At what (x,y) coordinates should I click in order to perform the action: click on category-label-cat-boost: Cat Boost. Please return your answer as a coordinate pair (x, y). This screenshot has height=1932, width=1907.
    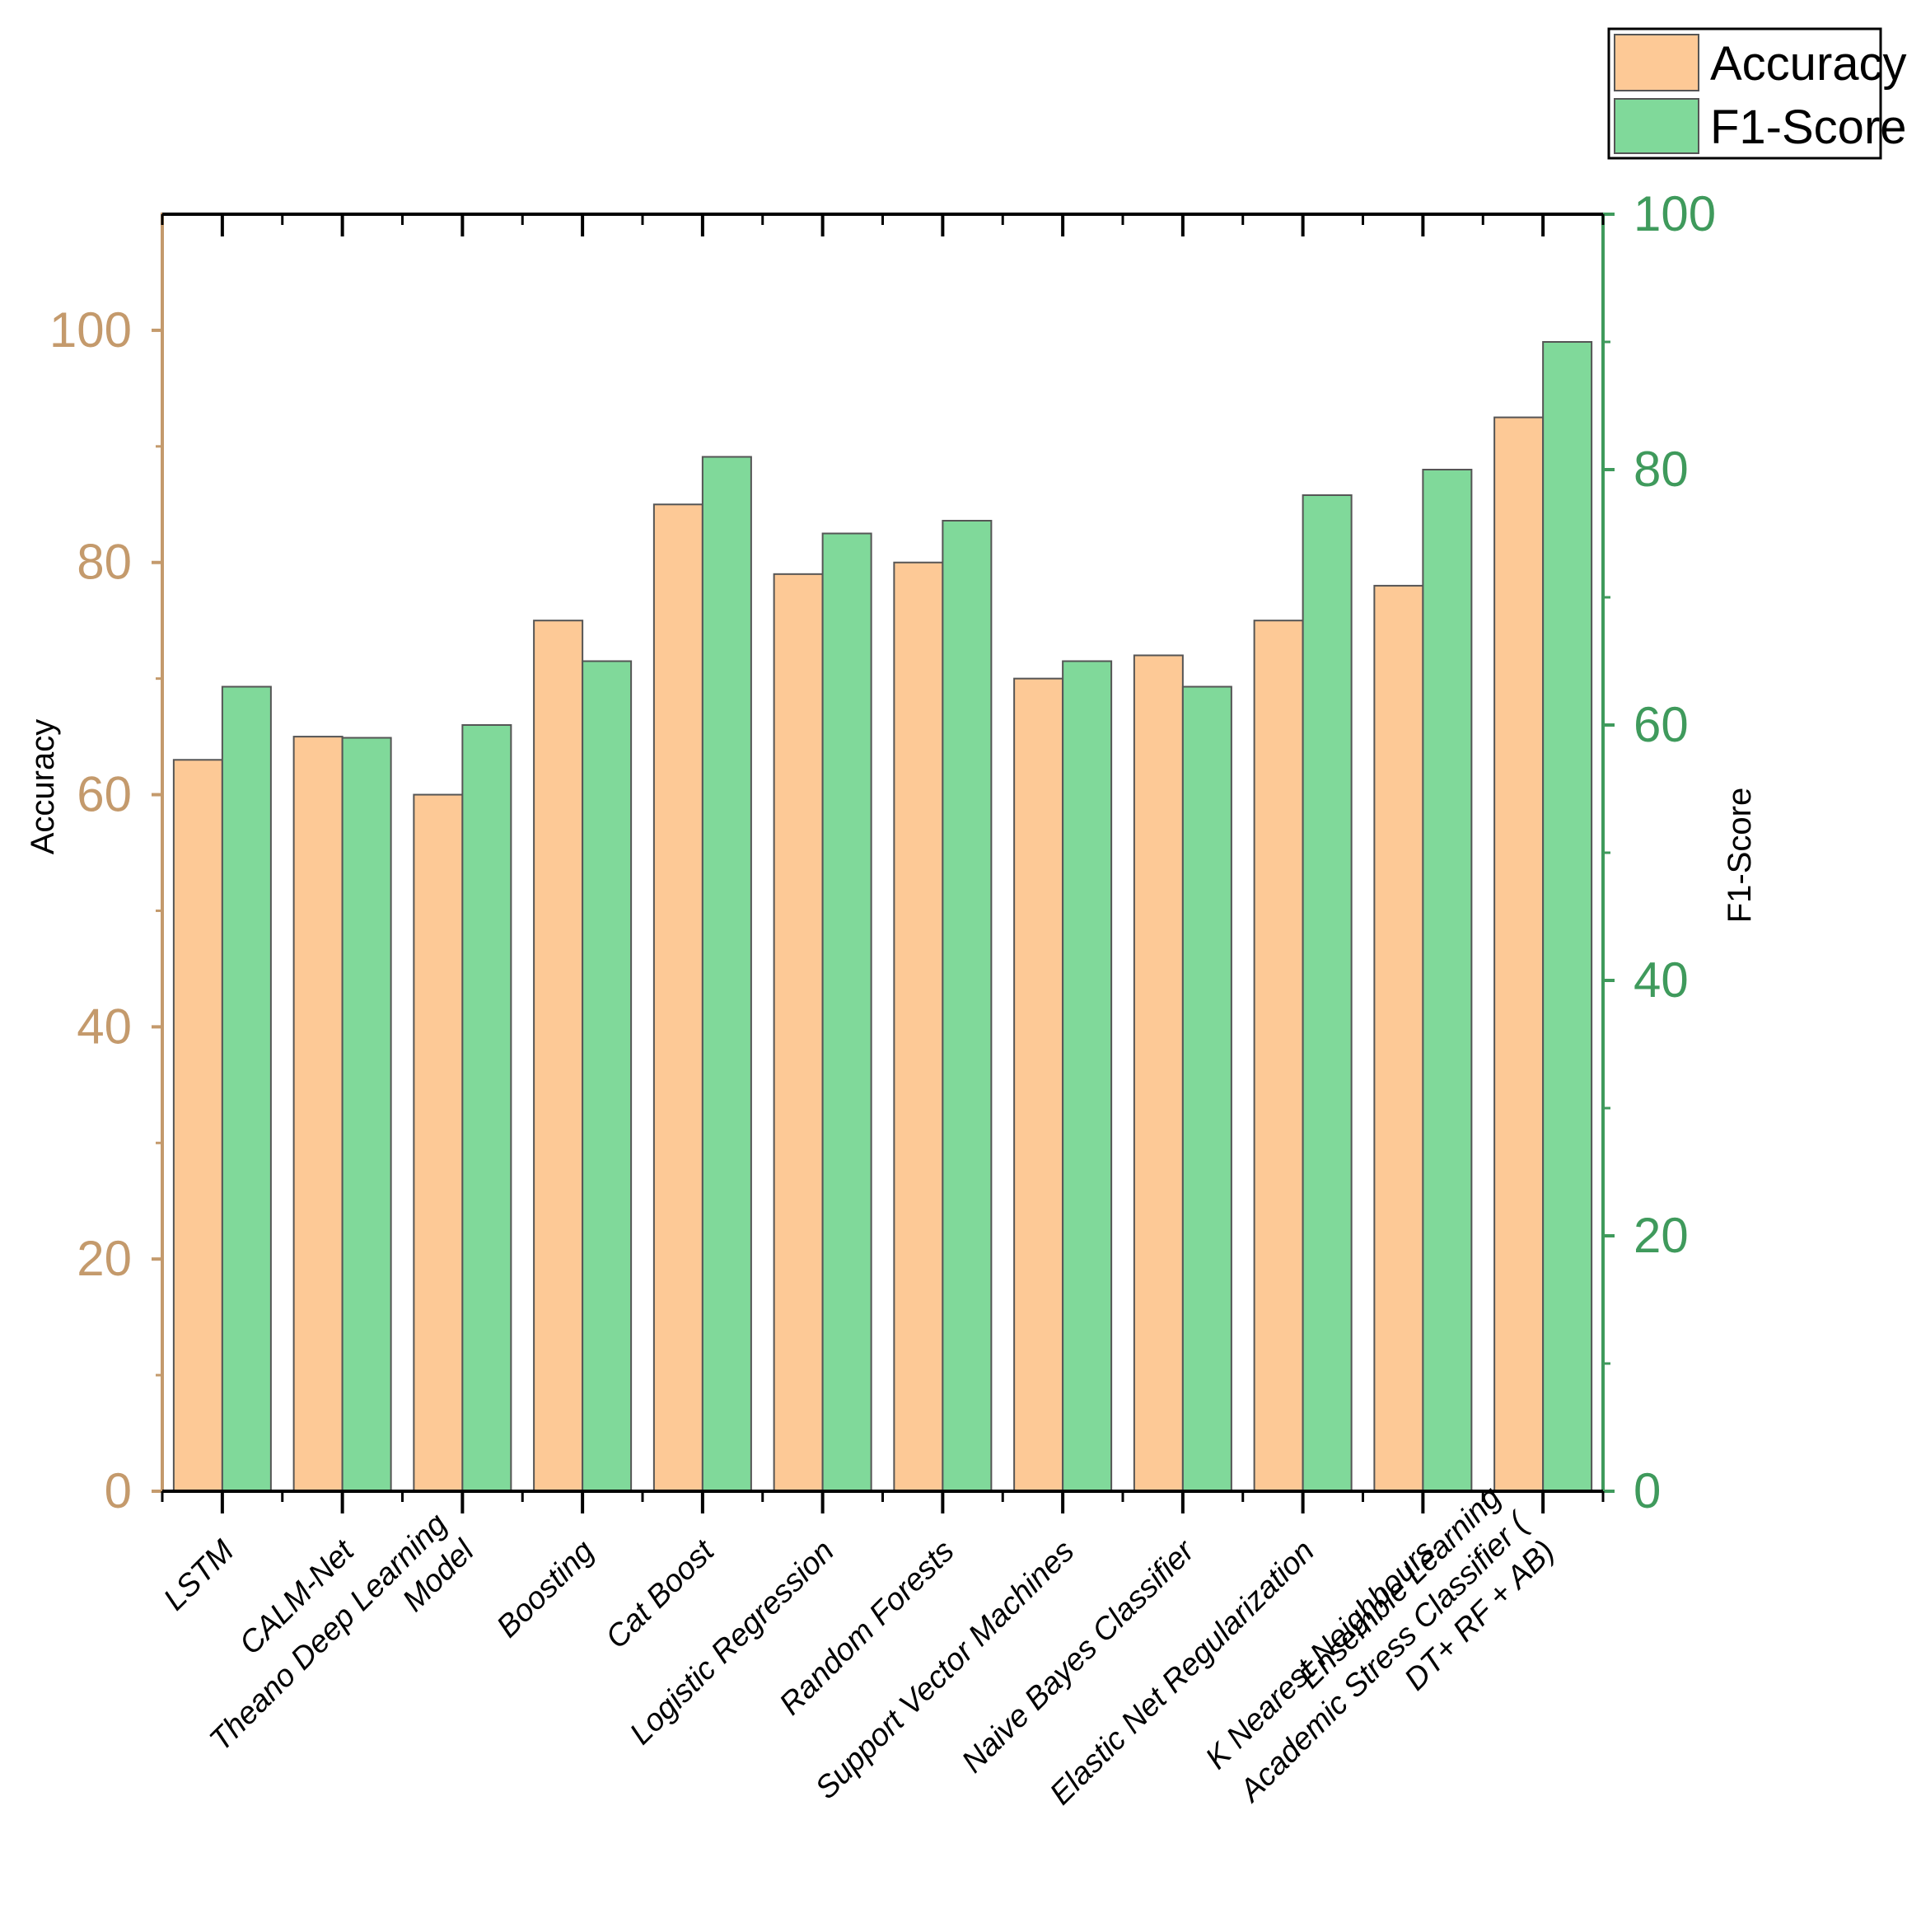
    Looking at the image, I should click on (661, 1594).